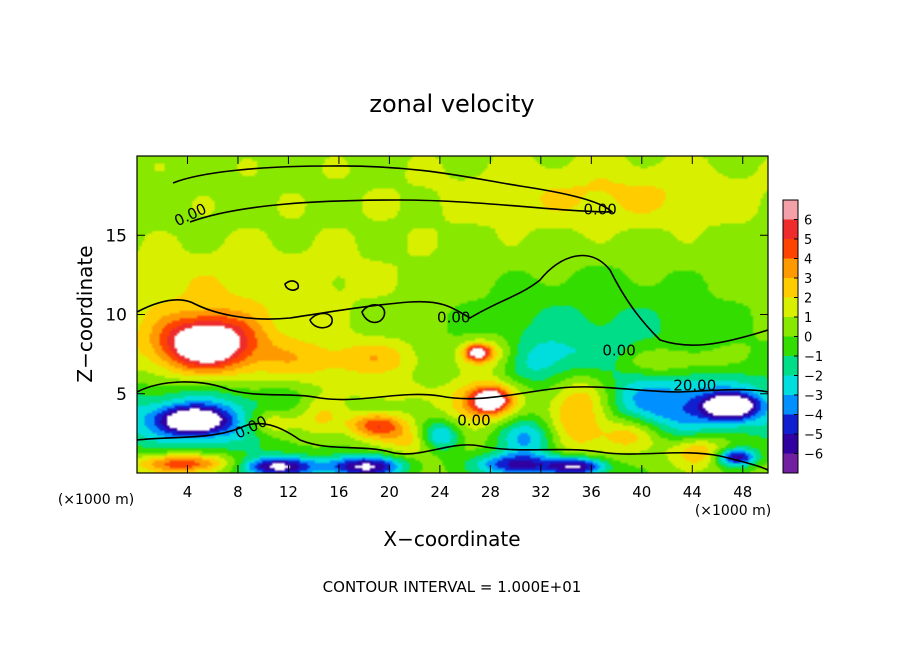 The height and width of the screenshot is (654, 904). What do you see at coordinates (641, 492) in the screenshot?
I see `x-tick-label: 40` at bounding box center [641, 492].